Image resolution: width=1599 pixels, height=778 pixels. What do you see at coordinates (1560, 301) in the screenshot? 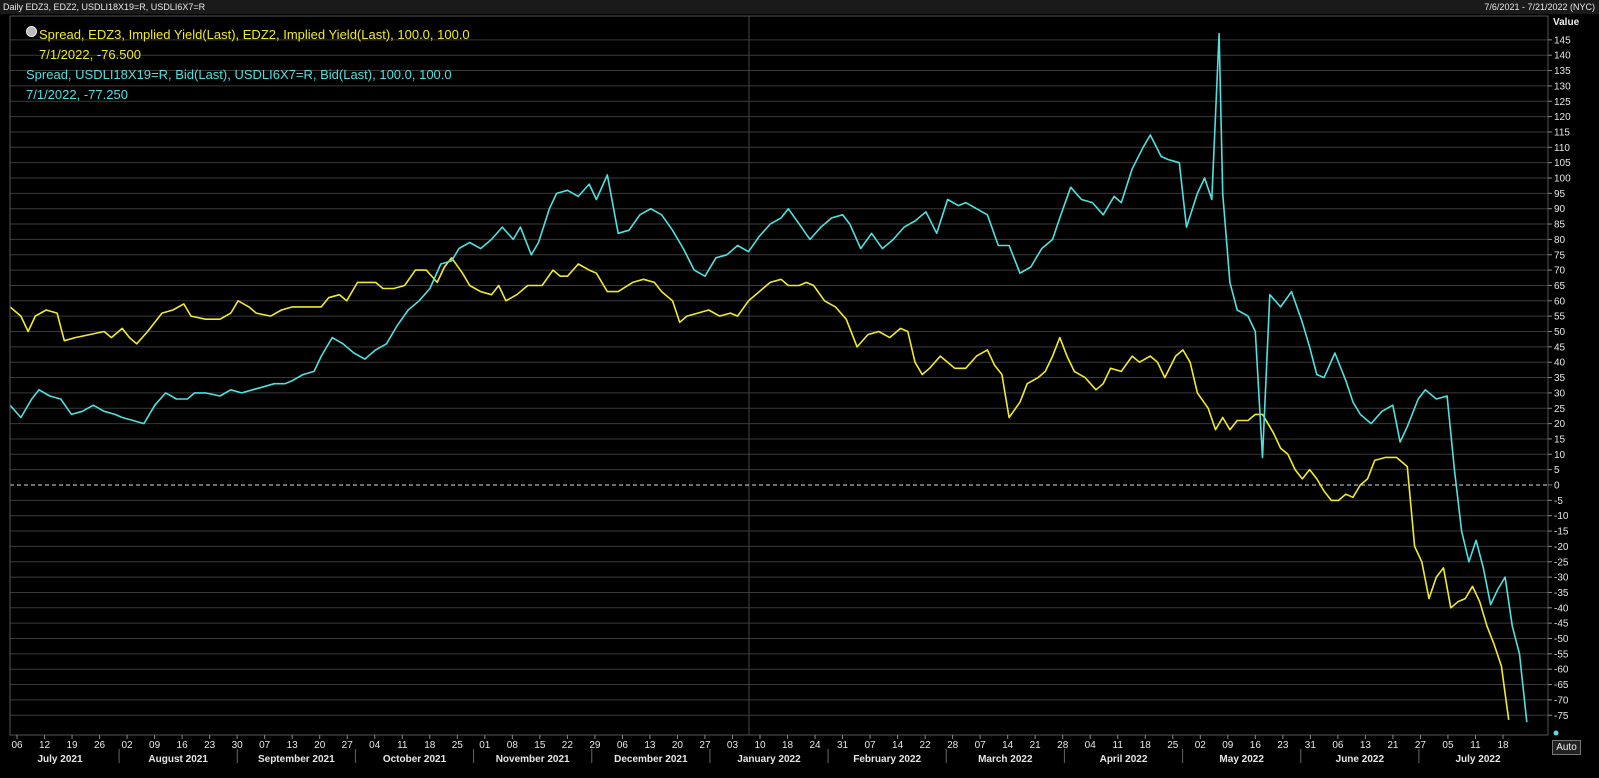
I see `y-tick-label: 60` at bounding box center [1560, 301].